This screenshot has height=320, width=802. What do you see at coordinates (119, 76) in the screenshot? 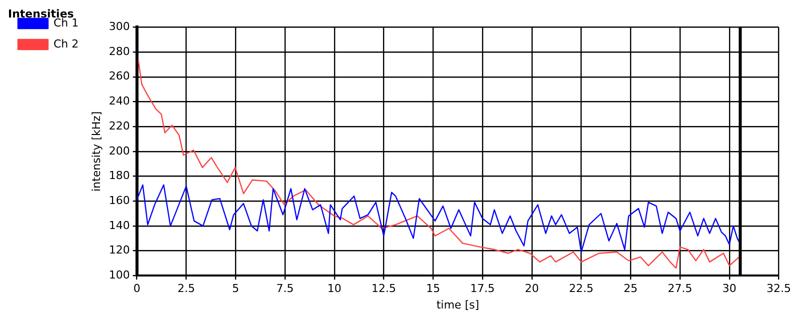
I see `y-tick-label: 260` at bounding box center [119, 76].